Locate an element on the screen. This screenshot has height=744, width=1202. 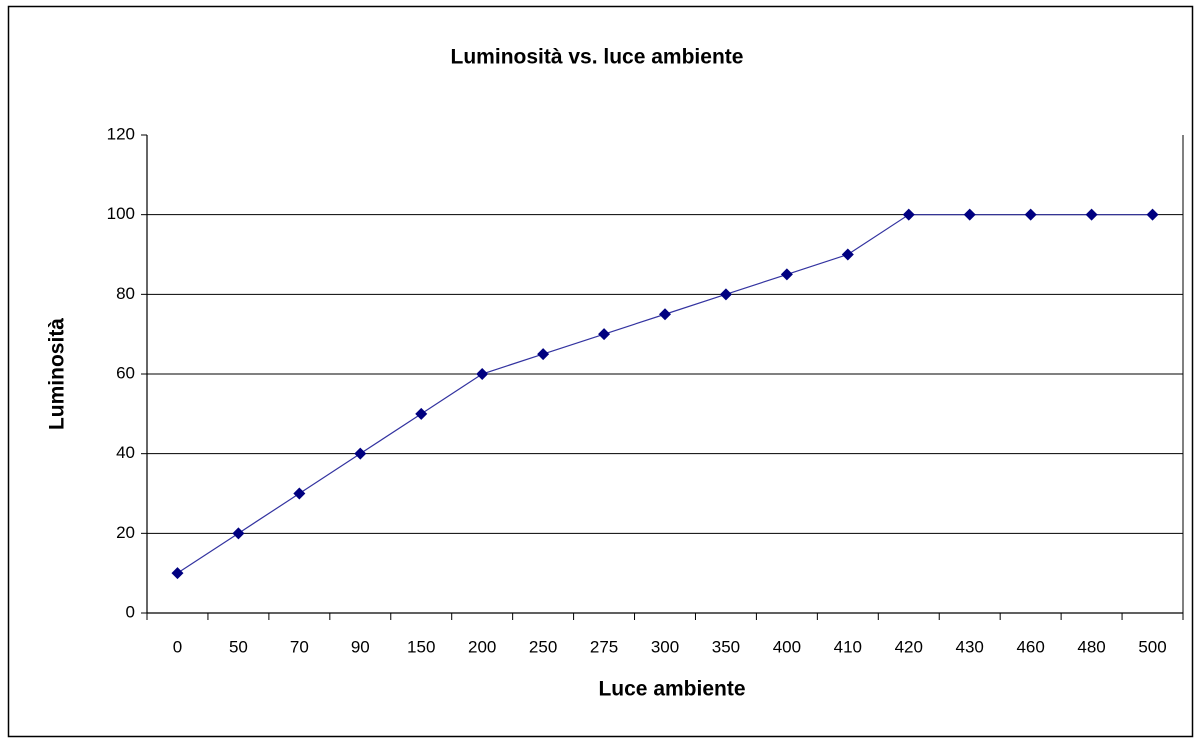
x-tick-label: 0 is located at coordinates (177, 646).